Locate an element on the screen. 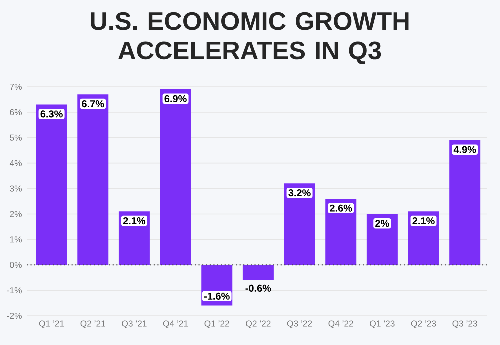 This screenshot has width=500, height=345. data-label: 6.3% is located at coordinates (51, 114).